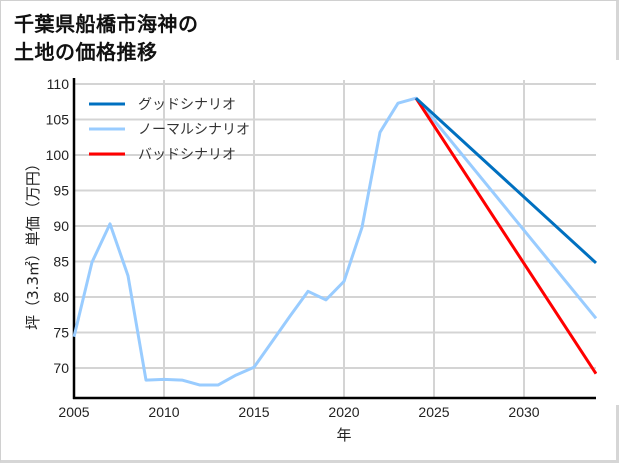 The height and width of the screenshot is (465, 621). What do you see at coordinates (61, 262) in the screenshot?
I see `y-tick-label: 85` at bounding box center [61, 262].